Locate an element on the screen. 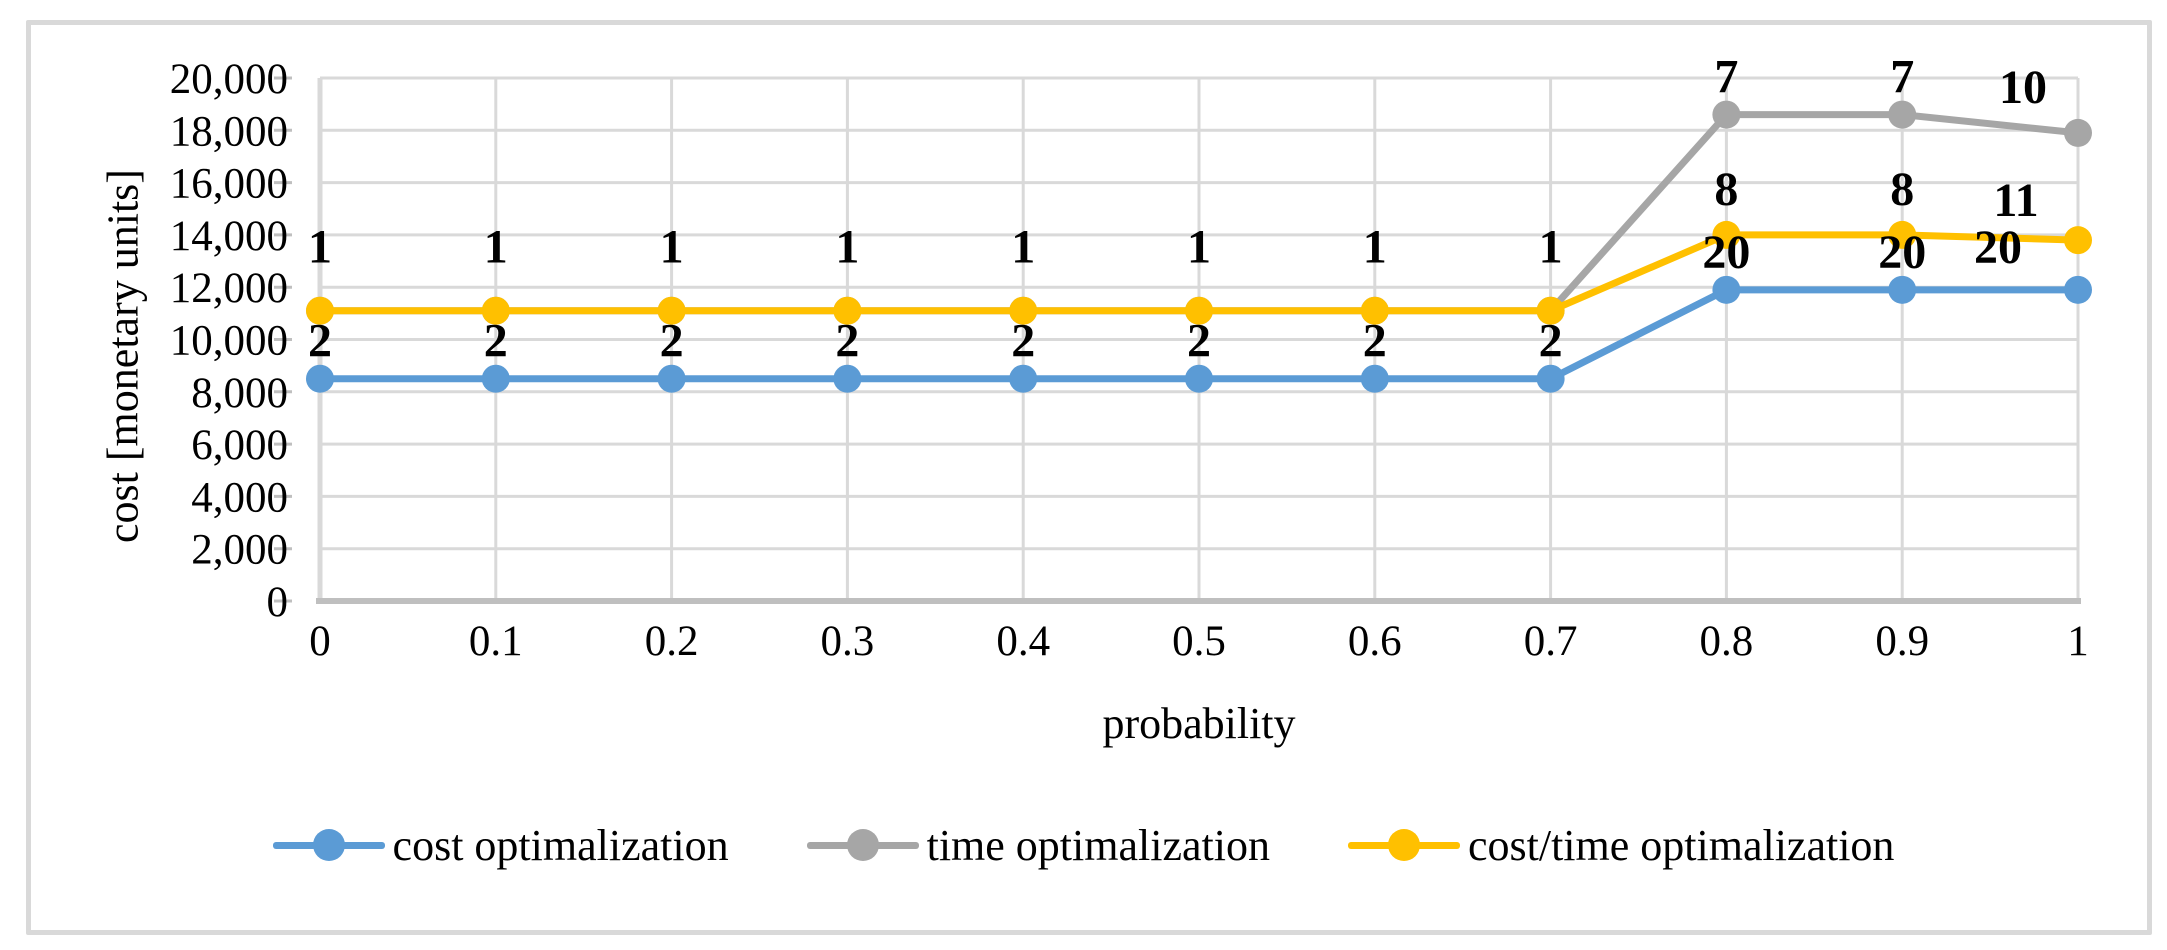  x-tick-label: 0.9 is located at coordinates (1902, 641).